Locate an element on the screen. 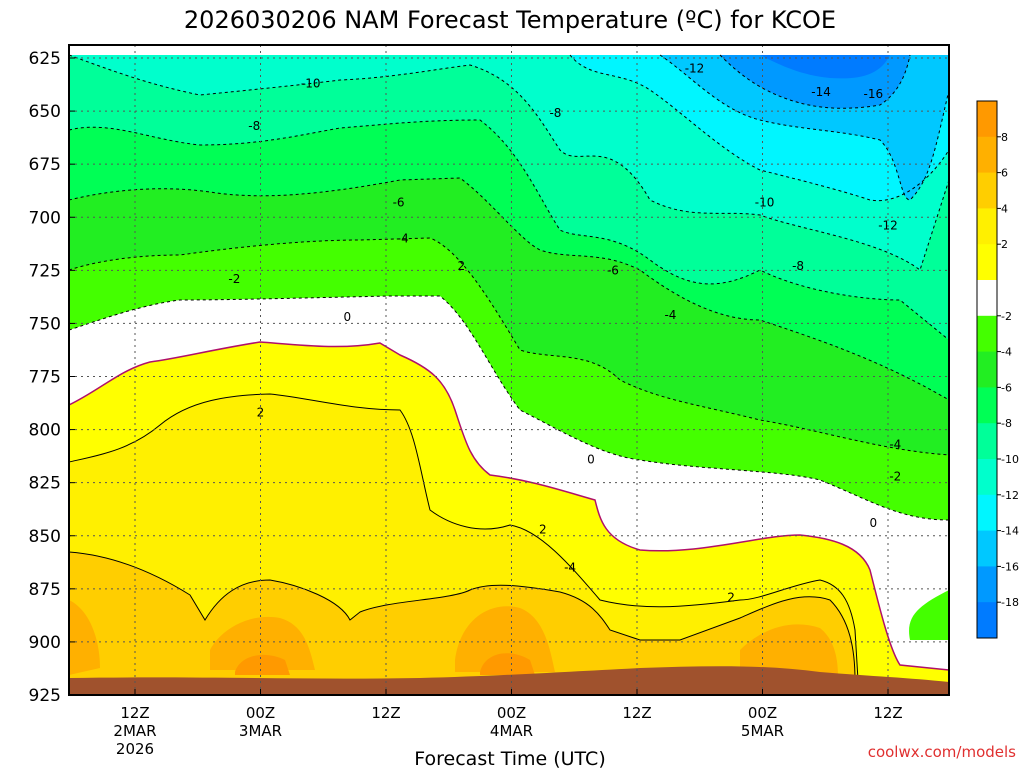  contour-label: -16 is located at coordinates (874, 94).